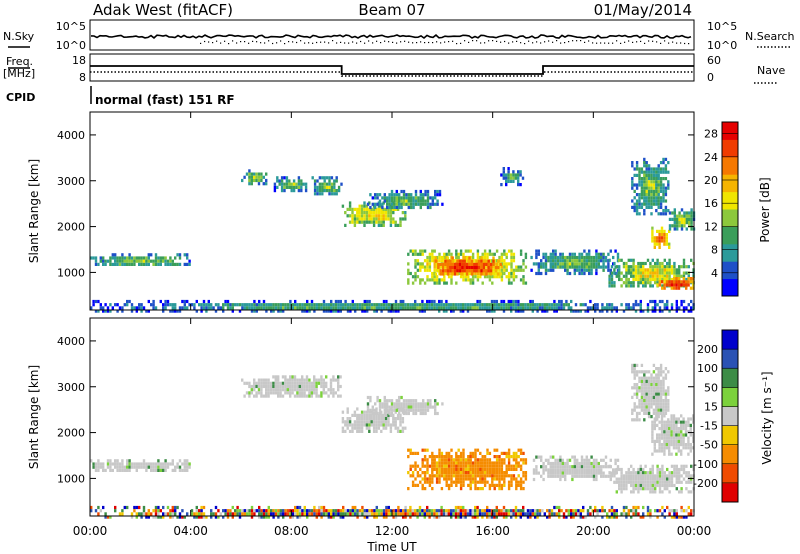  I want to click on x-tick-label: 16:00, so click(492, 531).